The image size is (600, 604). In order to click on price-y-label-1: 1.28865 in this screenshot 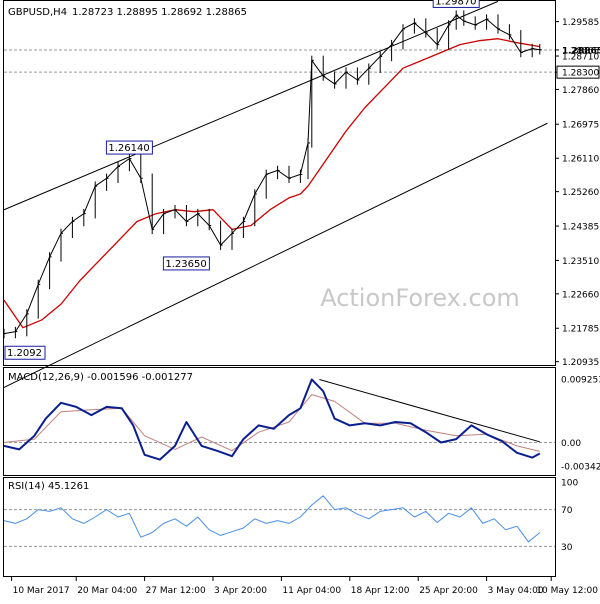, I will do `click(580, 51)`.